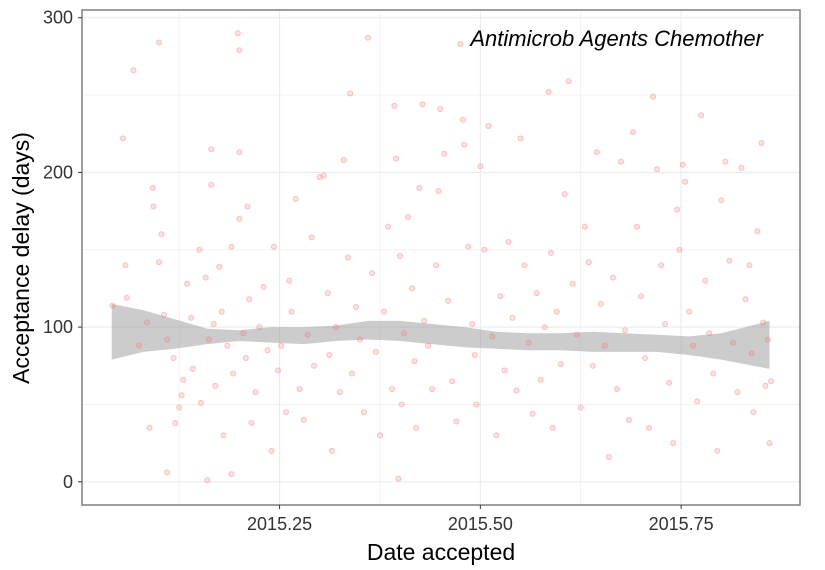 Image resolution: width=825 pixels, height=570 pixels. Describe the element at coordinates (441, 552) in the screenshot. I see `x-axis-title: Date accepted` at that location.